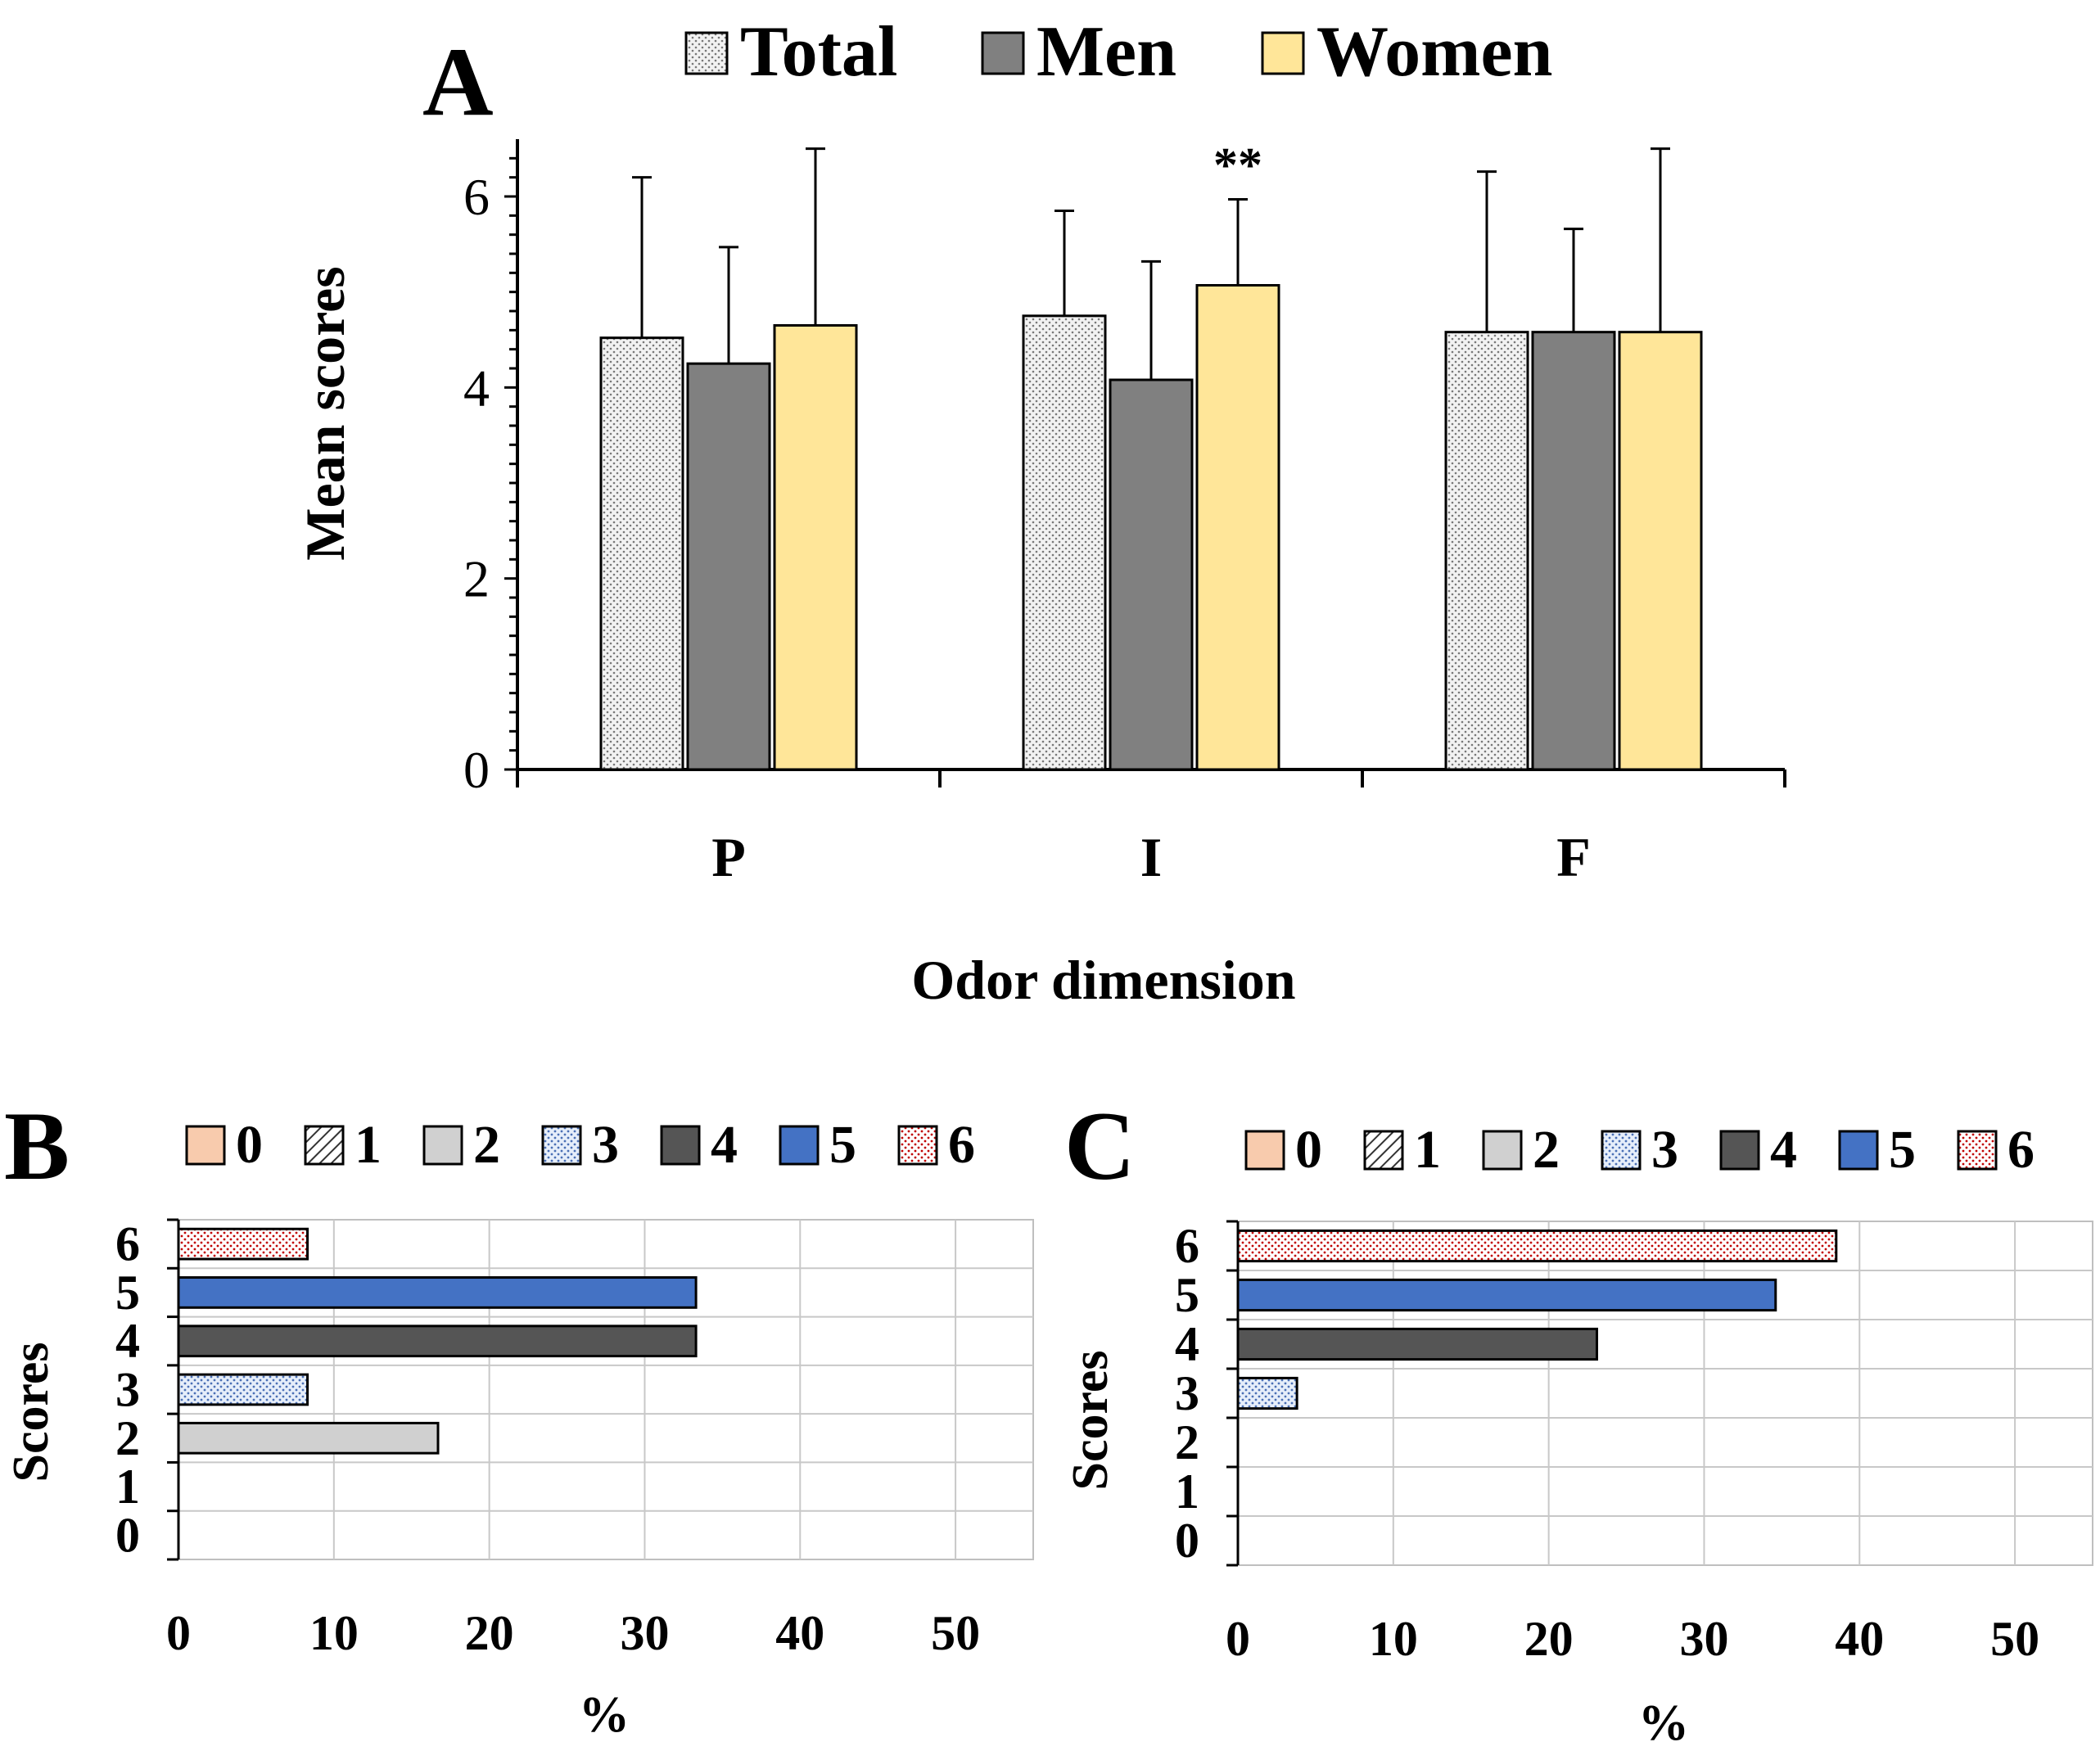  I want to click on legend-a-label-men: Men, so click(1106, 52).